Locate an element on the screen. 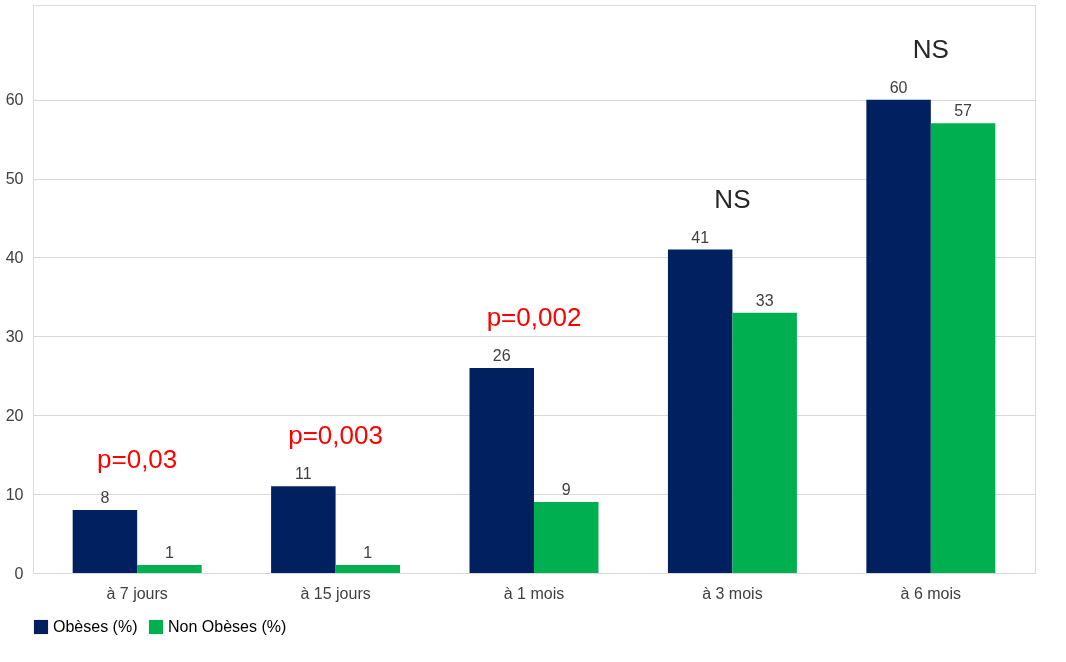 The height and width of the screenshot is (662, 1066). annotation: p=0,002 is located at coordinates (534, 316).